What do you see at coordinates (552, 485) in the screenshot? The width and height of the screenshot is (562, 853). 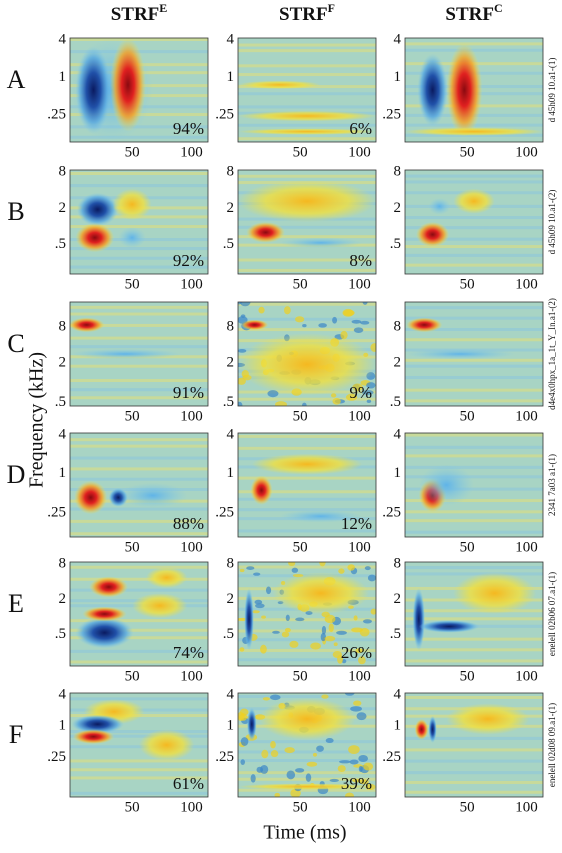 I see `side-label: 2341 7a03 a1-(1)` at bounding box center [552, 485].